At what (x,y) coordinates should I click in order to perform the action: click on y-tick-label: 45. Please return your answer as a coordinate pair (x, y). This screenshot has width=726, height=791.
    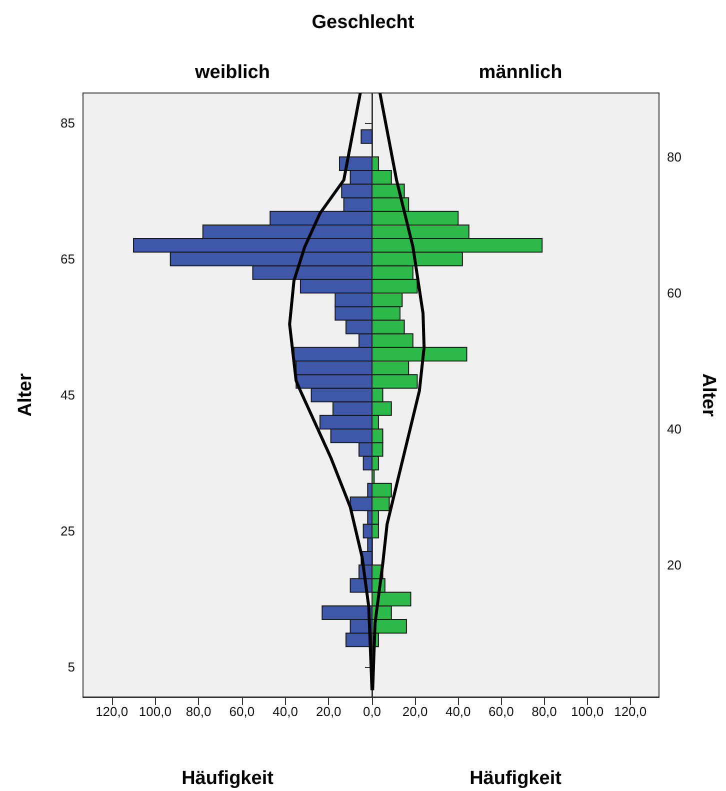
    Looking at the image, I should click on (67, 395).